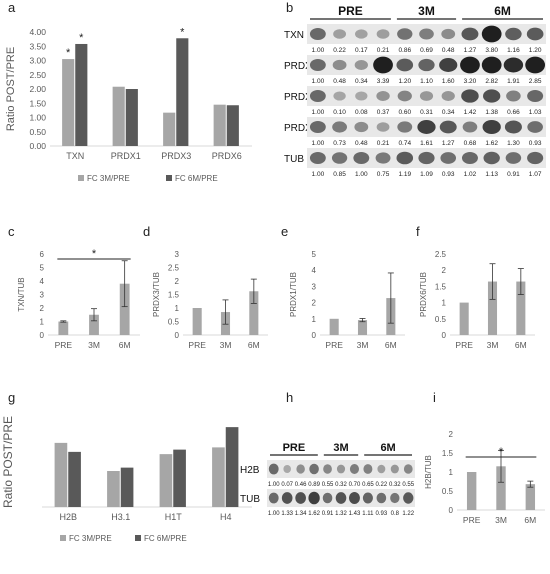  Describe the element at coordinates (42, 268) in the screenshot. I see `y-tick-label: 5` at that location.